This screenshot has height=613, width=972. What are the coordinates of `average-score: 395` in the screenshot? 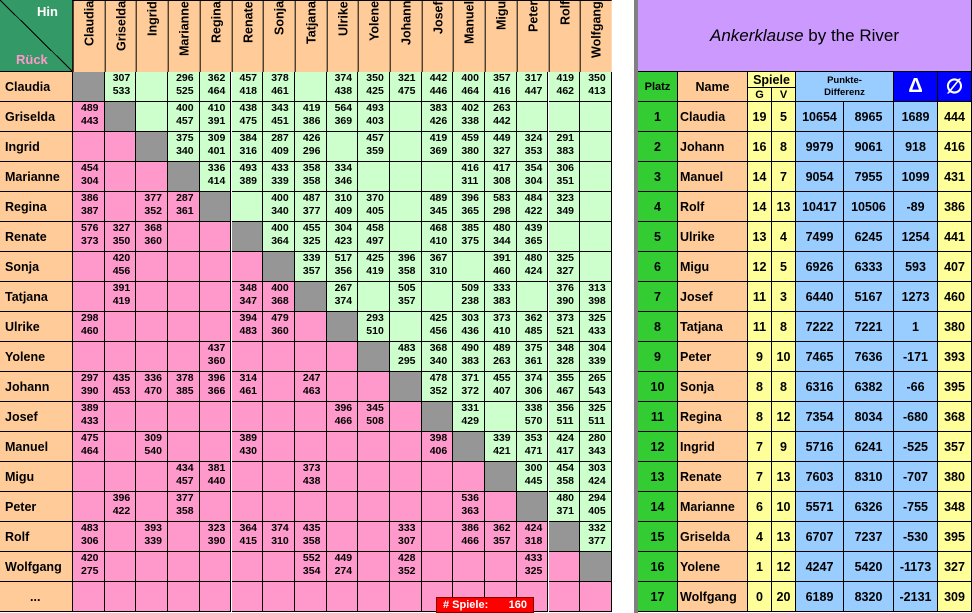 It's located at (955, 537).